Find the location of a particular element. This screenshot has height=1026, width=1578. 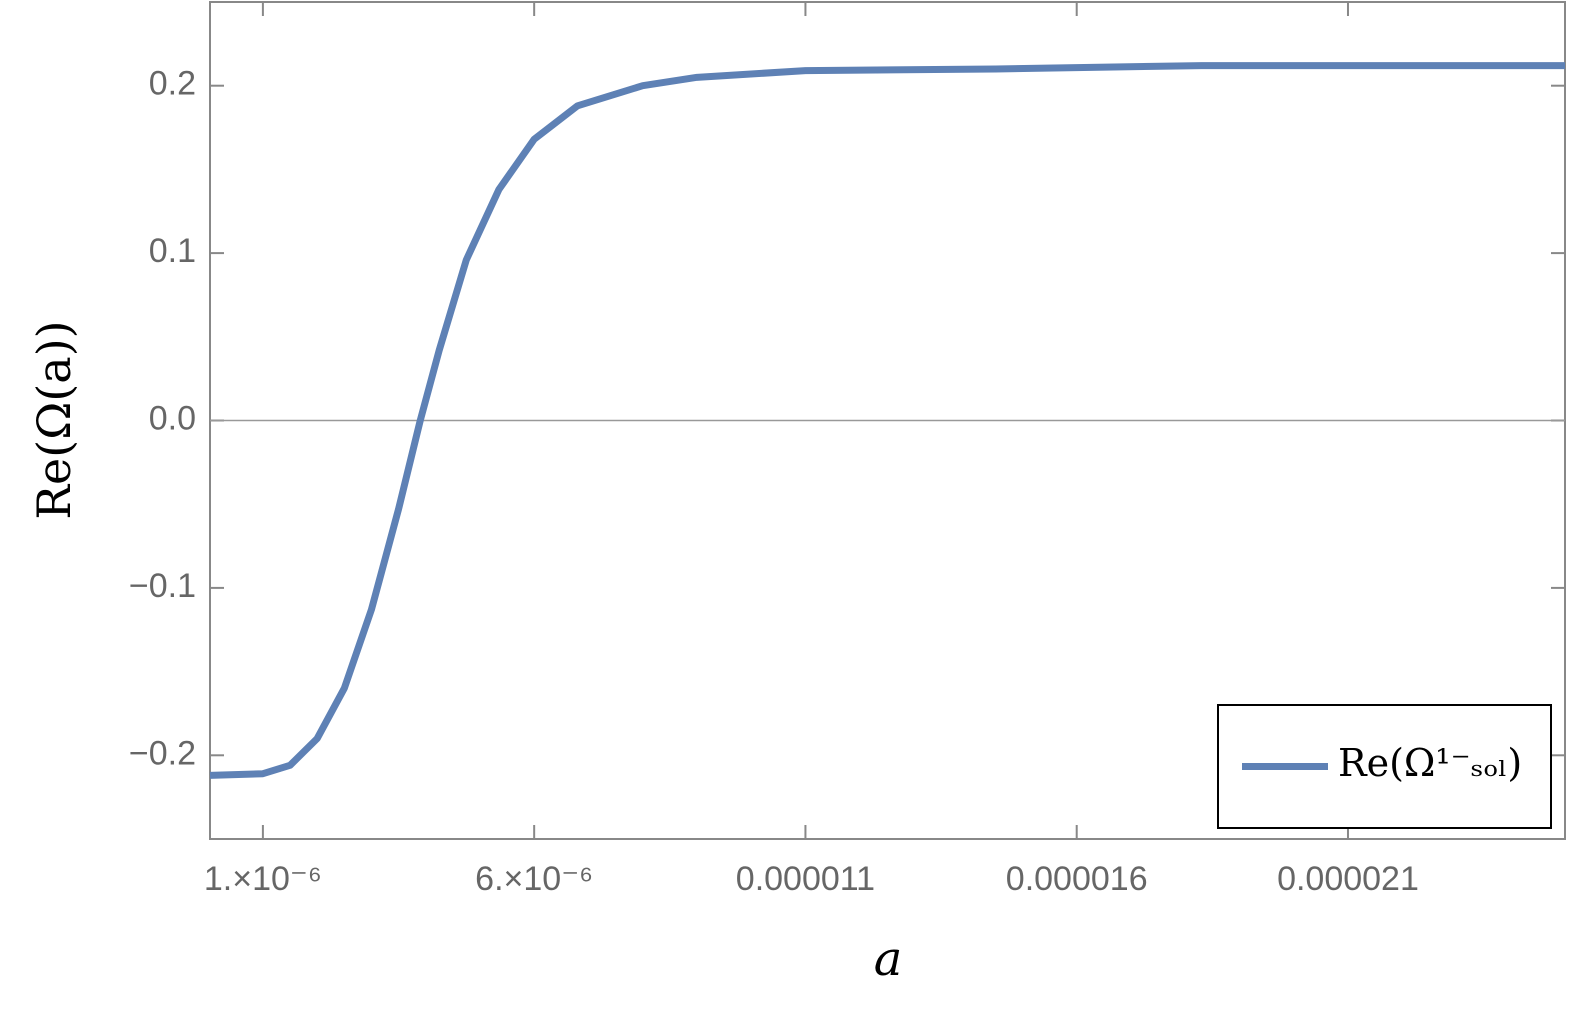

y-tick-label: 0.0 is located at coordinates (172, 418).